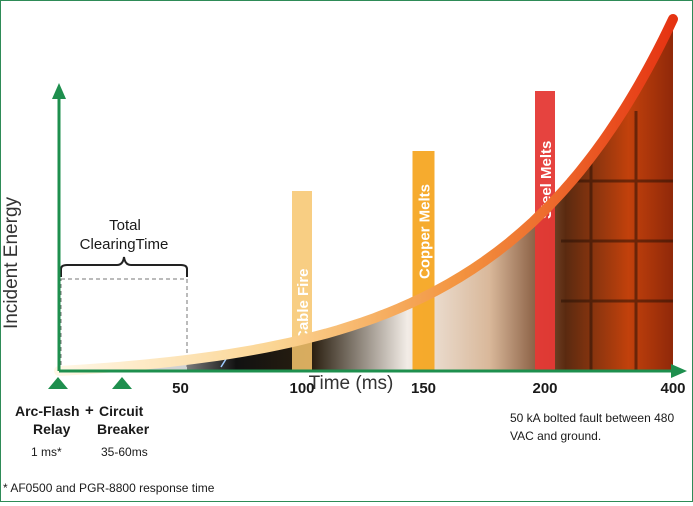  I want to click on band-label-cable-fire: Cable Fire, so click(303, 304).